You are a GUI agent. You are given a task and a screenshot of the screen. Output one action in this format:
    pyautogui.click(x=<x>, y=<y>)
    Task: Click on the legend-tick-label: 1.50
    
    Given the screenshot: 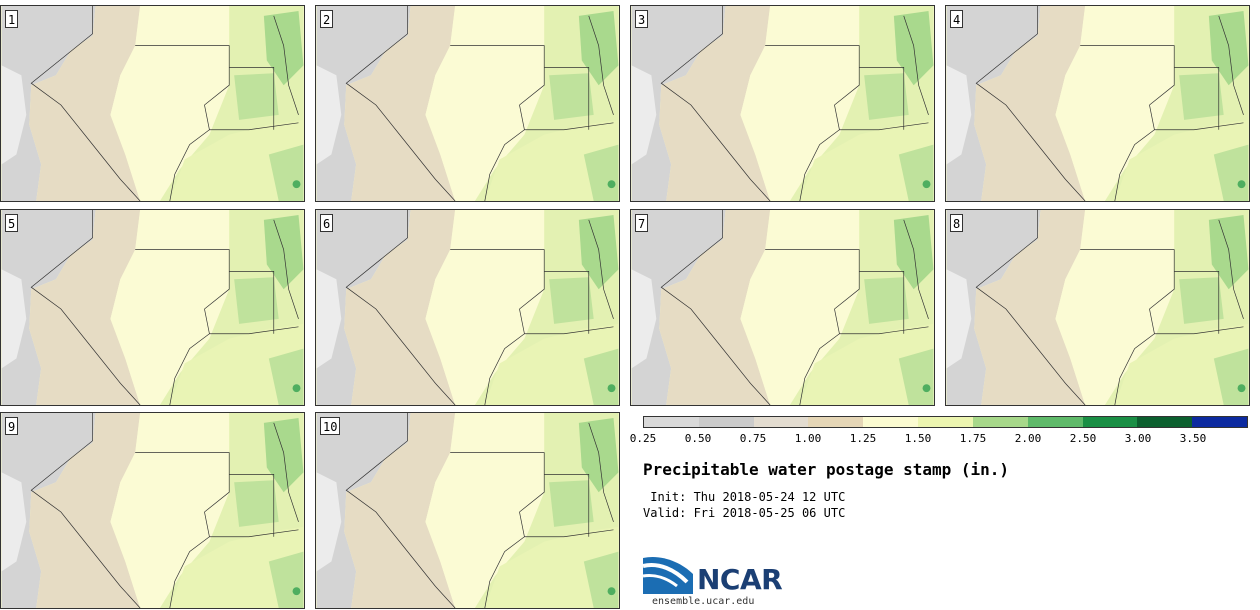 What is the action you would take?
    pyautogui.click(x=918, y=438)
    